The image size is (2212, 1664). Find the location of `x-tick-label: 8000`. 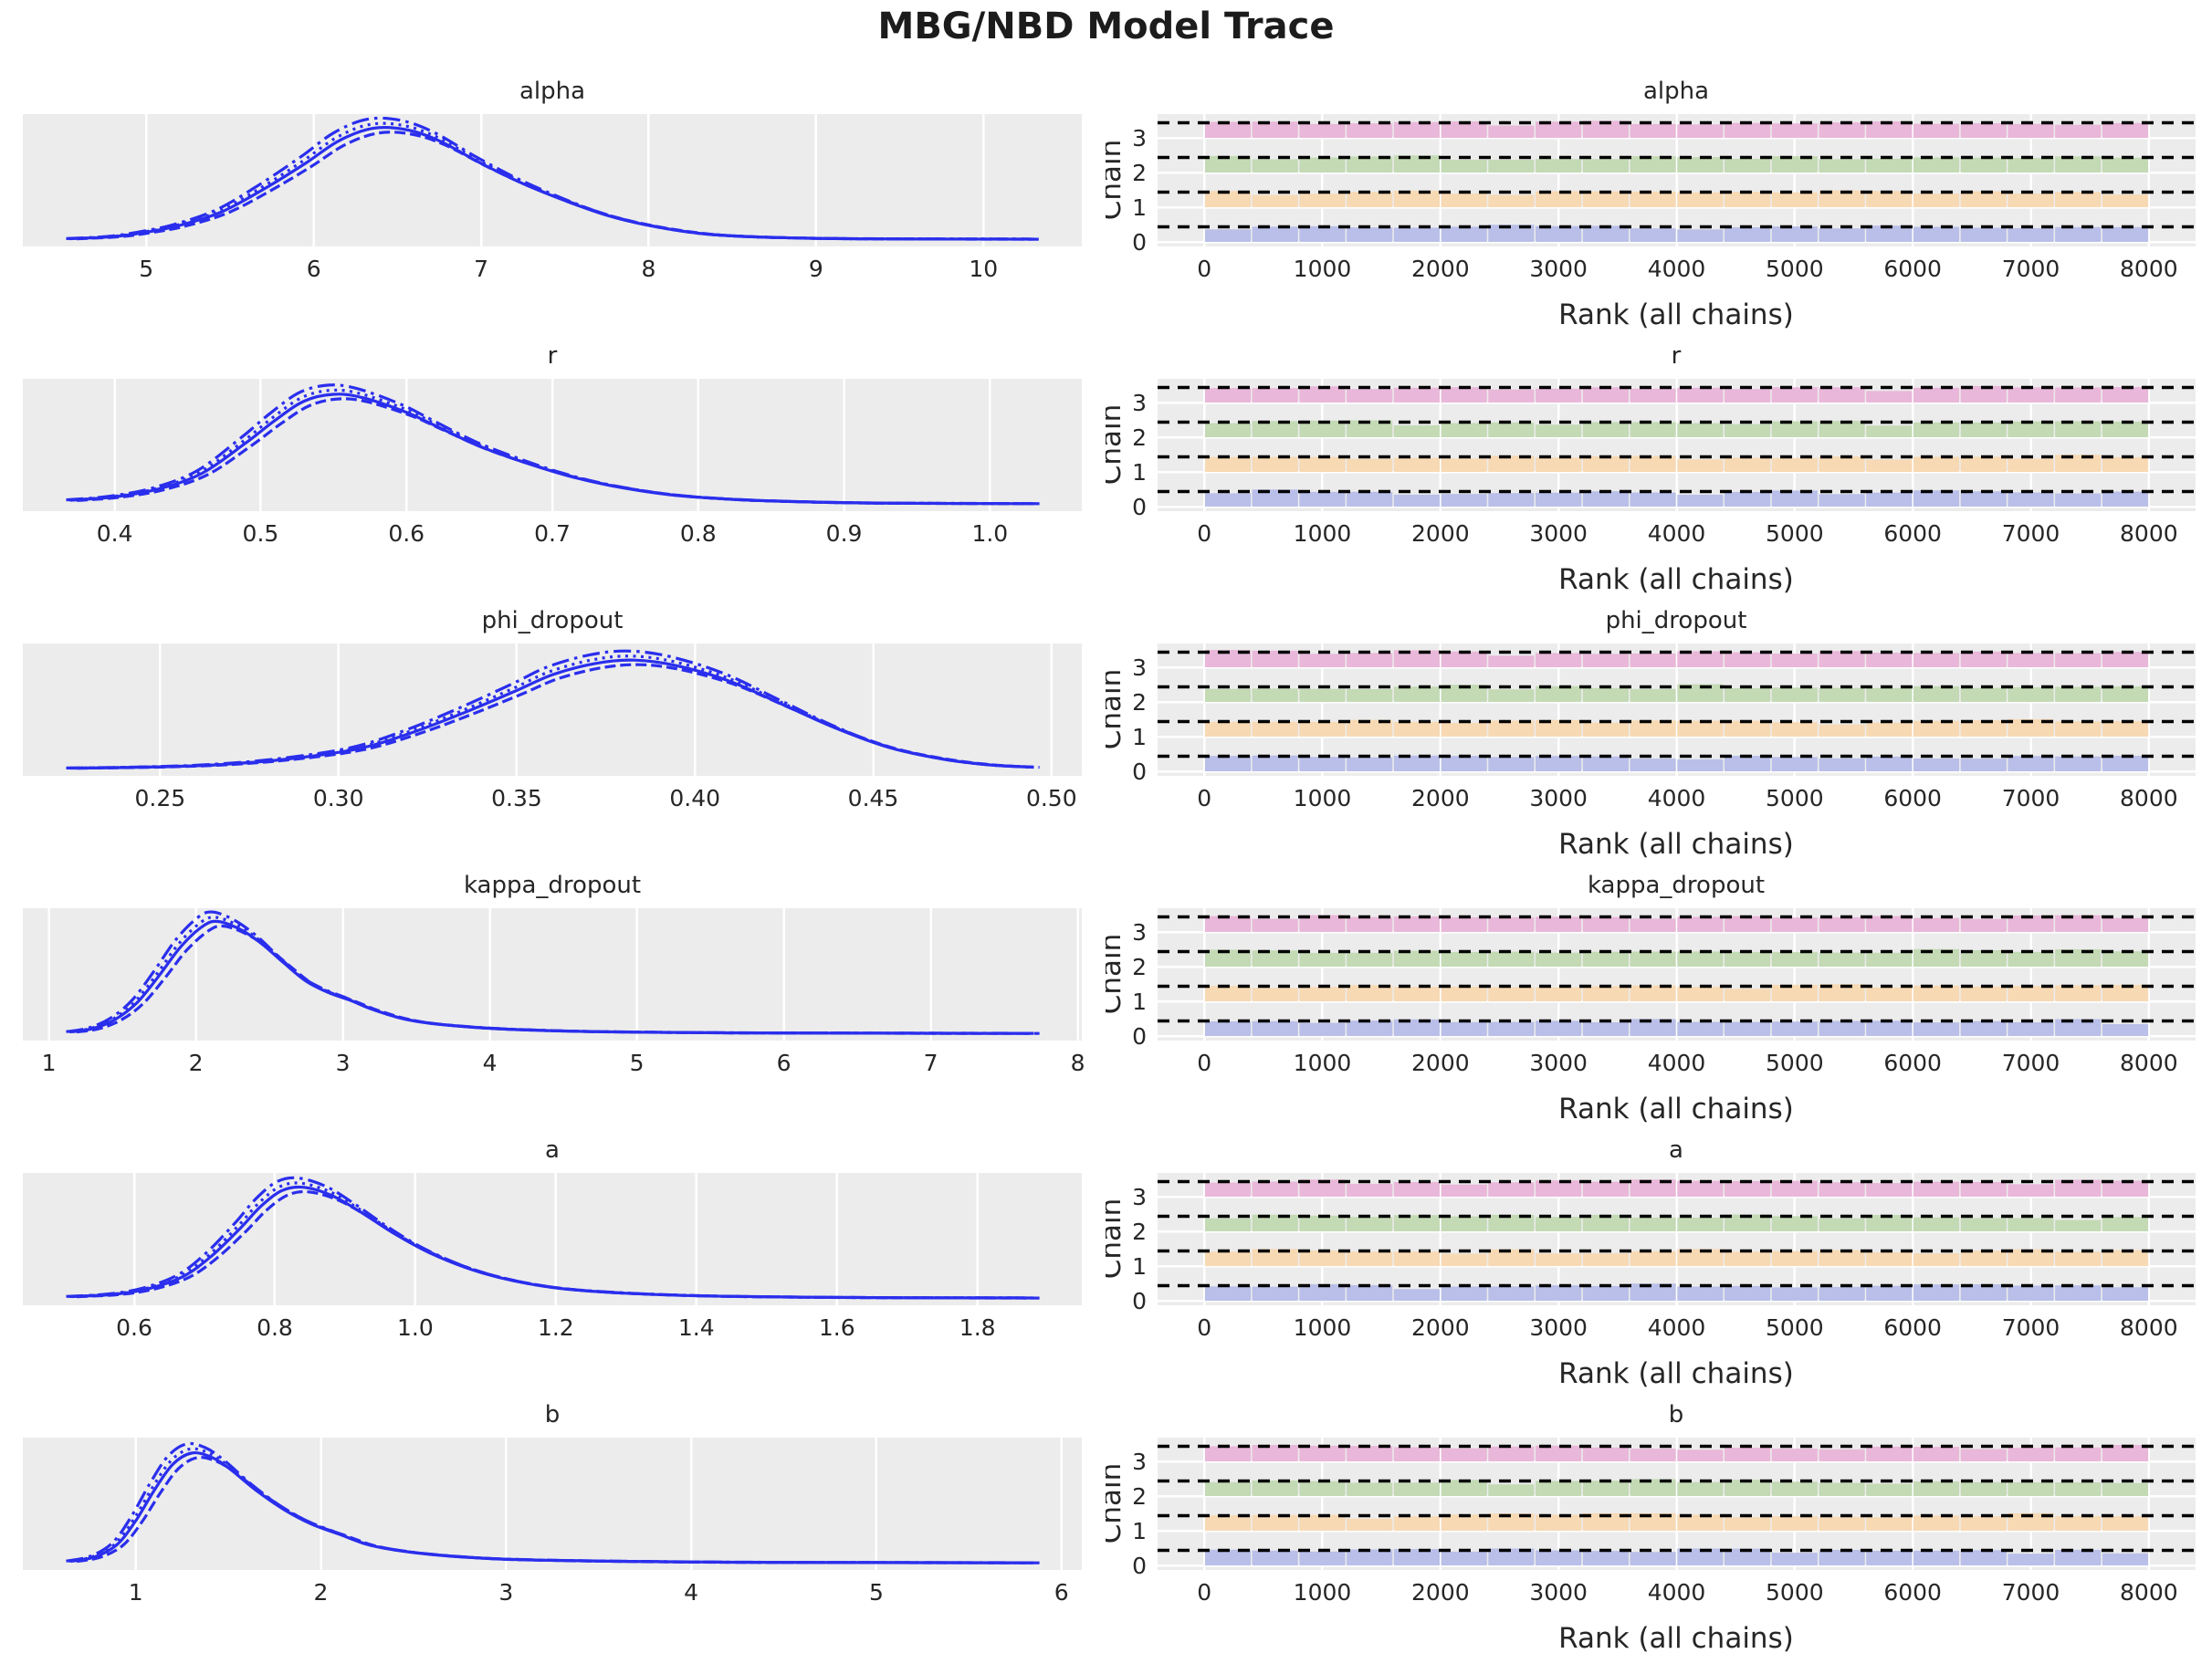

x-tick-label: 8000 is located at coordinates (2149, 269).